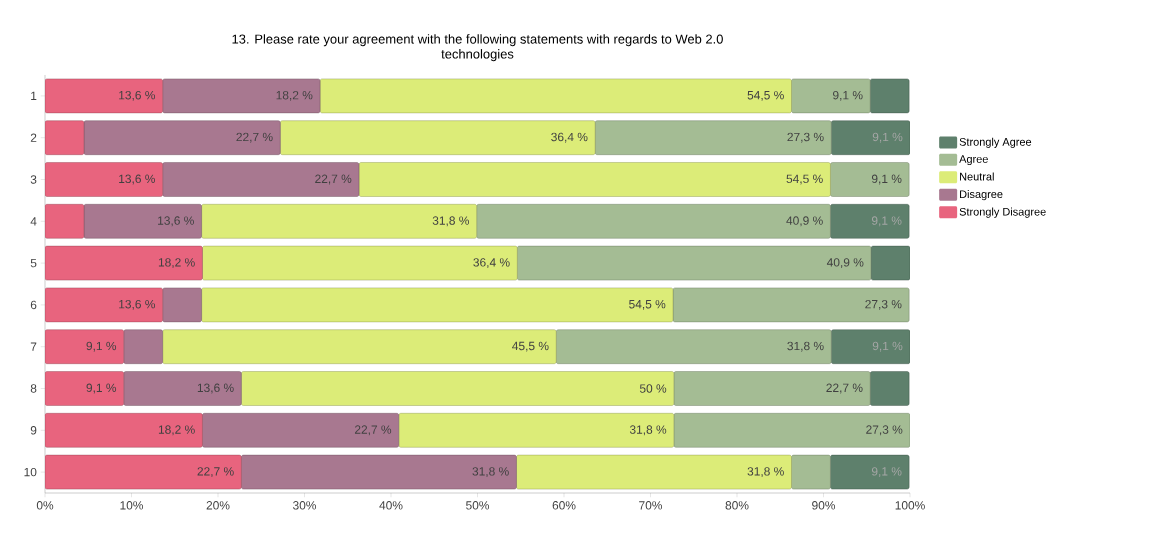 Image resolution: width=1152 pixels, height=533 pixels. I want to click on y-tick-label: 2, so click(33, 137).